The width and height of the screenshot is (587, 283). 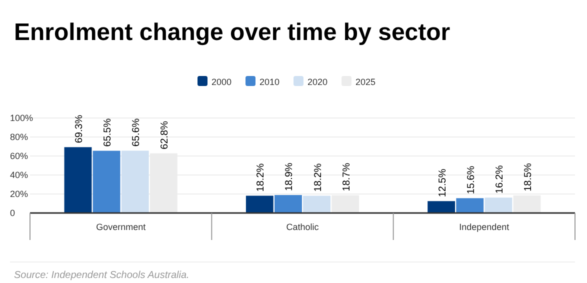 What do you see at coordinates (19, 175) in the screenshot?
I see `y-tick-label: 40%` at bounding box center [19, 175].